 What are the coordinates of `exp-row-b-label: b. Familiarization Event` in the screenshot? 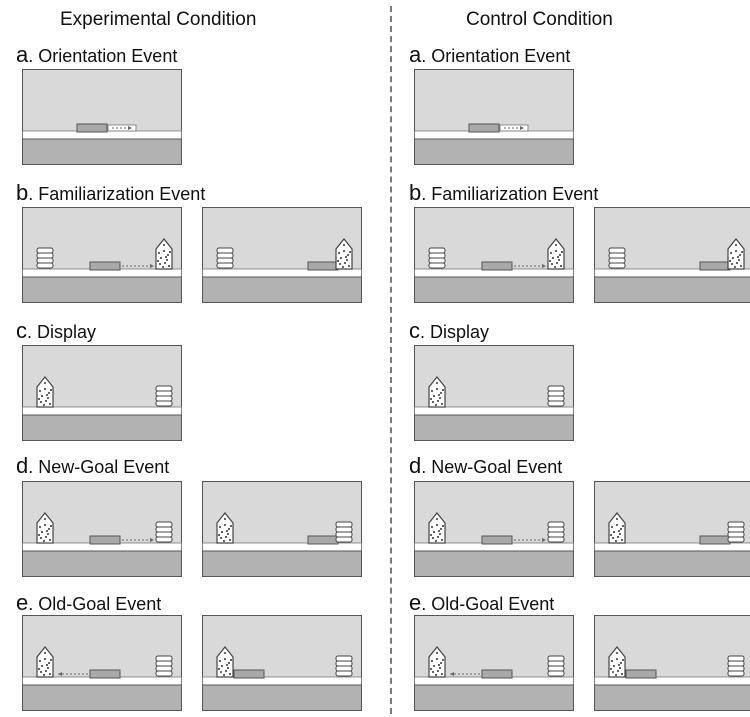 It's located at (110, 193).